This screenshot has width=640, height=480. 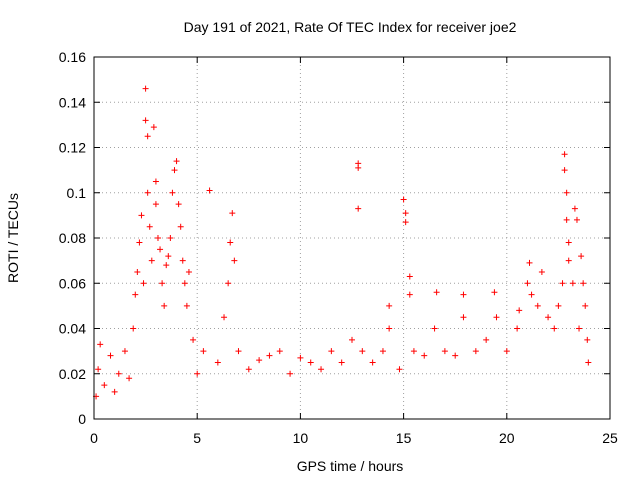 What do you see at coordinates (94, 438) in the screenshot?
I see `x-tick-label: 0` at bounding box center [94, 438].